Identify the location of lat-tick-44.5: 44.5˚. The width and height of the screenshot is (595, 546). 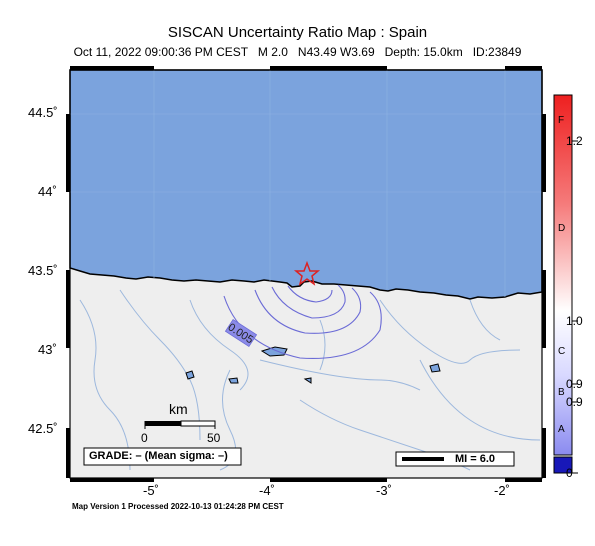
(43, 112).